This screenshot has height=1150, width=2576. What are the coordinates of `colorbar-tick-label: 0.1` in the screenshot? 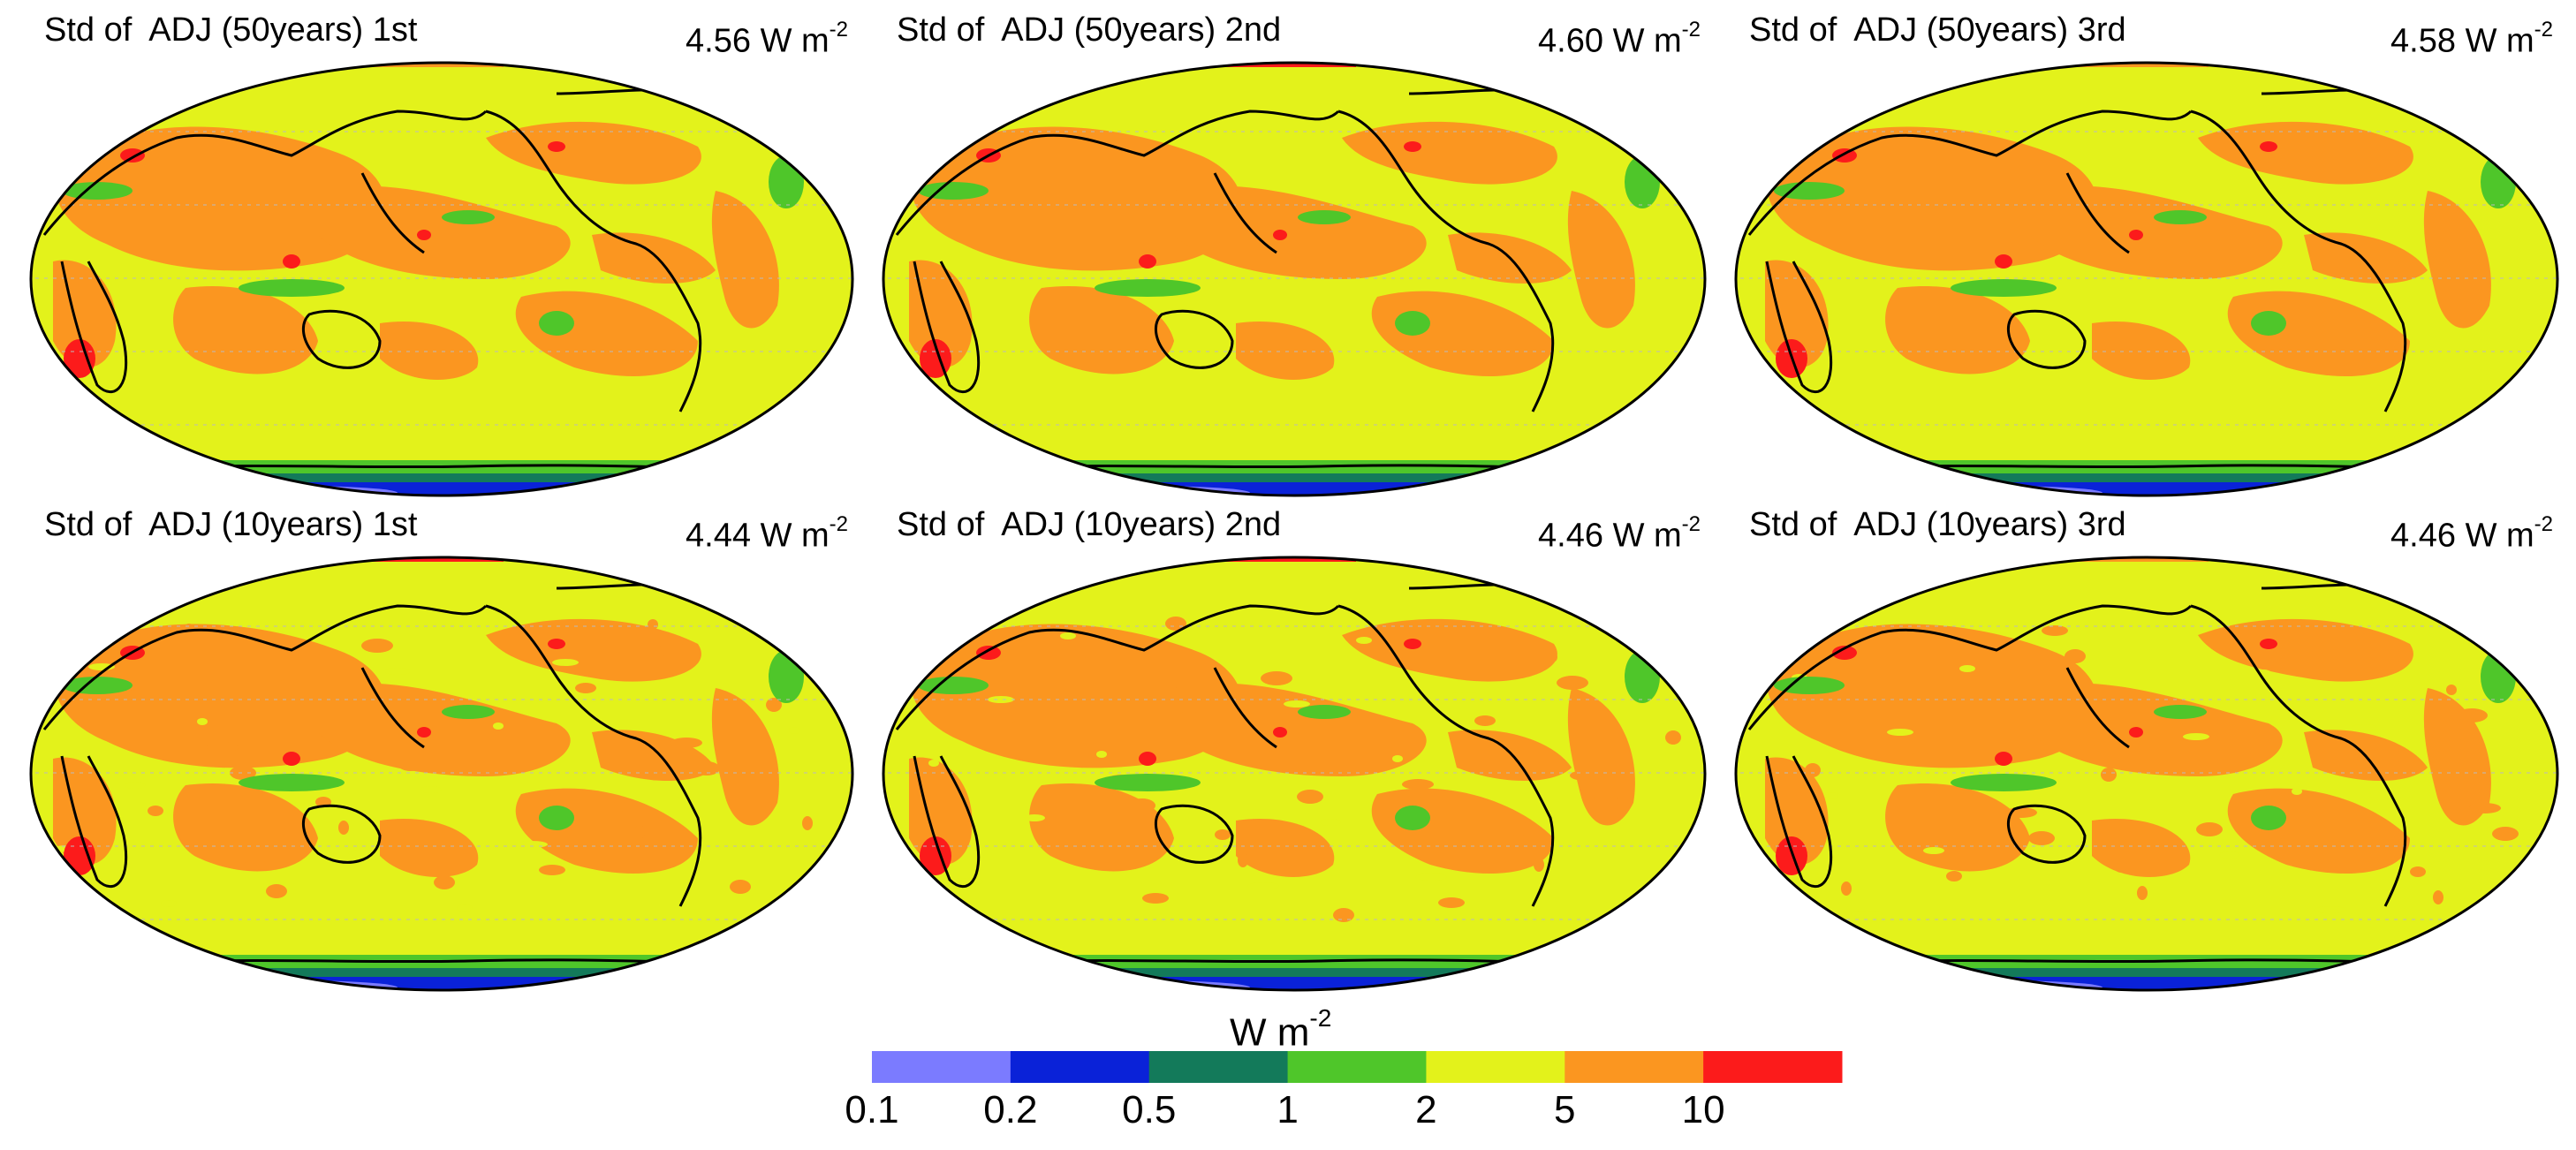 It's located at (872, 1109).